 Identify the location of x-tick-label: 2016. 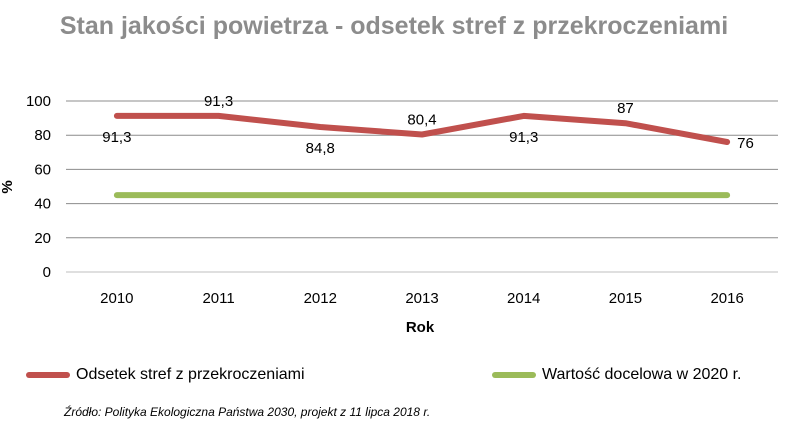
(726, 298).